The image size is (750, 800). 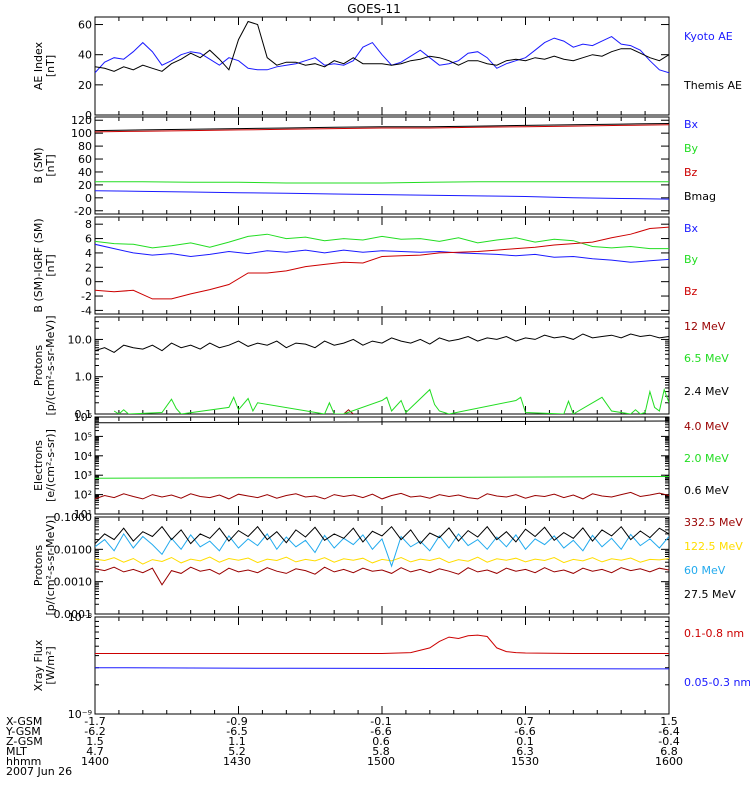 I want to click on y-tick-label: -2, so click(x=86, y=296).